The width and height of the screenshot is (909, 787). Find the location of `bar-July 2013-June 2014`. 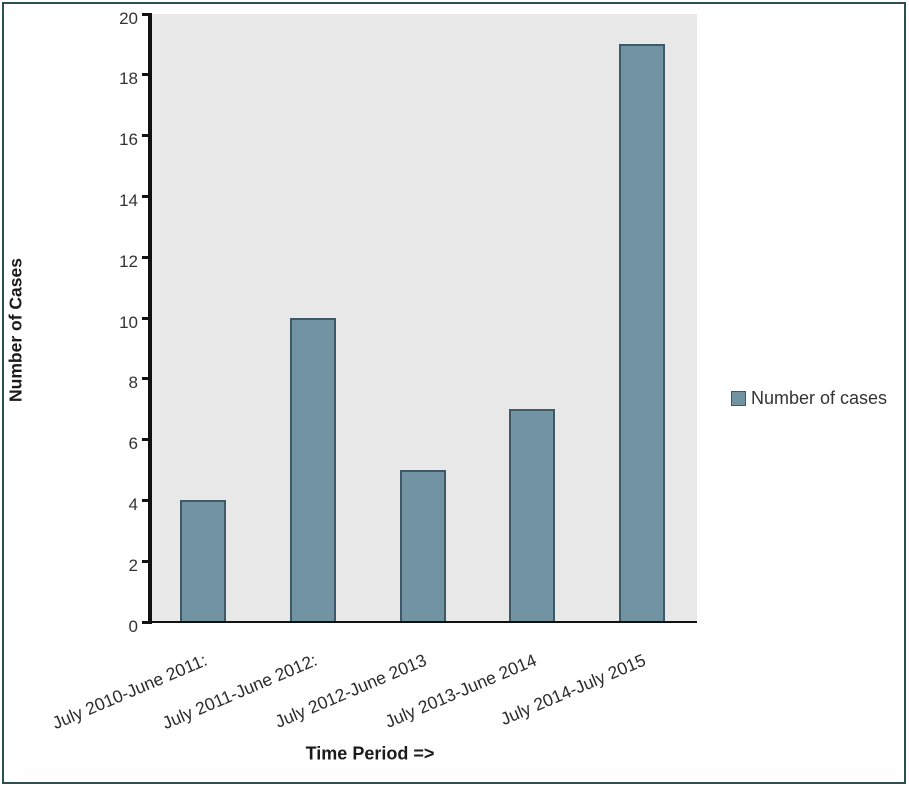

bar-July 2013-June 2014 is located at coordinates (532, 515).